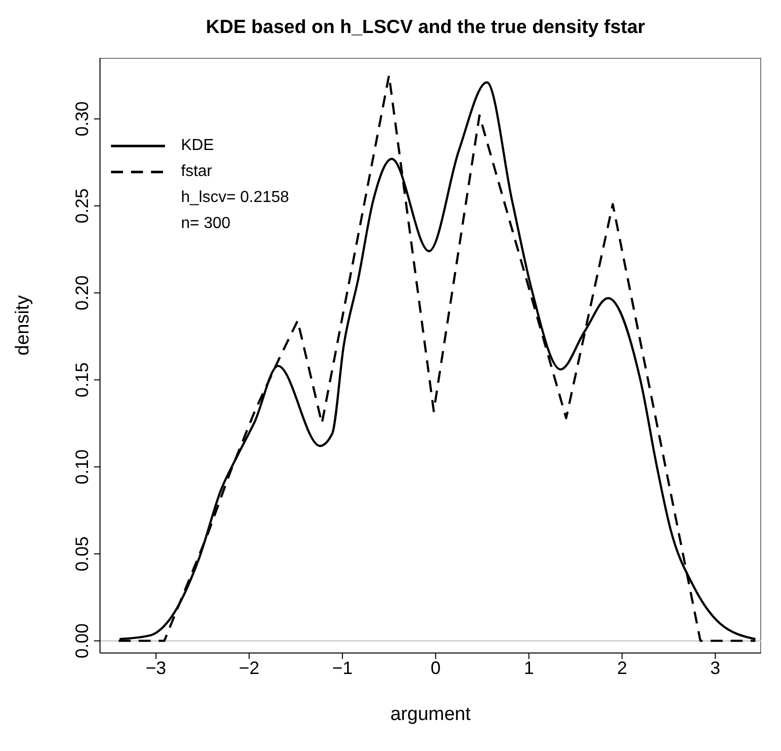 The height and width of the screenshot is (751, 781). I want to click on x-tick-label: 3, so click(715, 668).